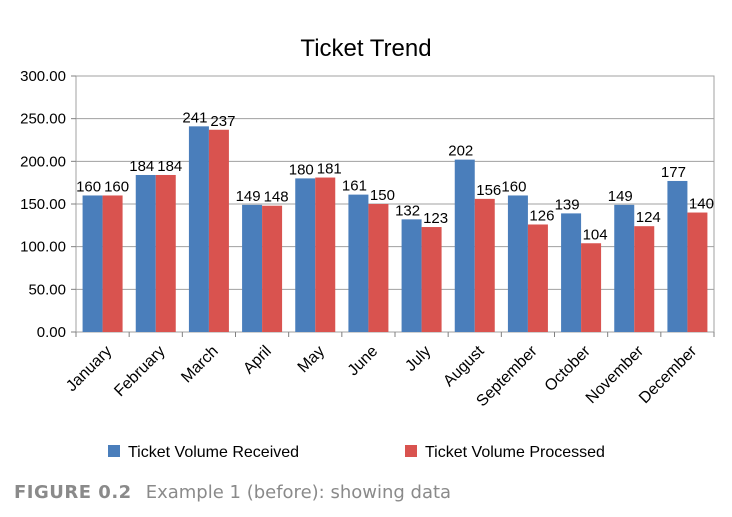  Describe the element at coordinates (329, 169) in the screenshot. I see `data-label: 181` at that location.